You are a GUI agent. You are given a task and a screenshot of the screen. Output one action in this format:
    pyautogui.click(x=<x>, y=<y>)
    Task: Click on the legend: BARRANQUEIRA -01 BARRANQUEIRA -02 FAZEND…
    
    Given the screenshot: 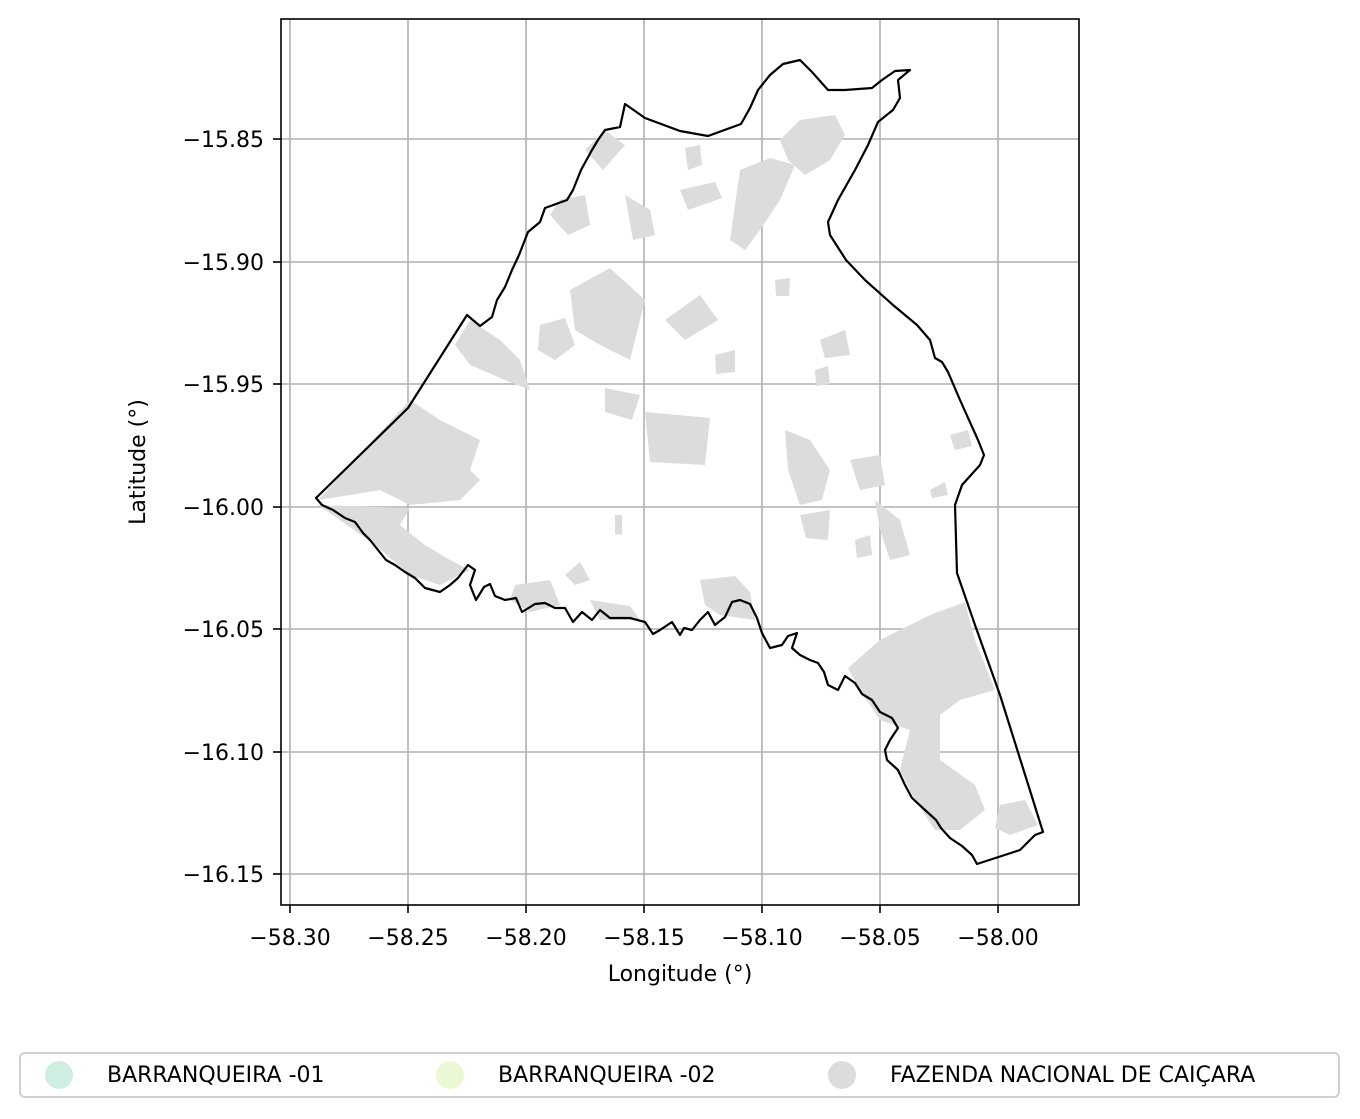 What is the action you would take?
    pyautogui.click(x=679, y=1075)
    